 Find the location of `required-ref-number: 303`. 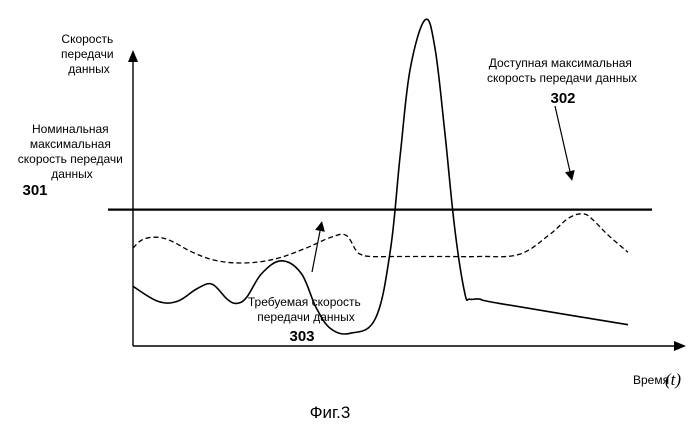

required-ref-number: 303 is located at coordinates (301, 336).